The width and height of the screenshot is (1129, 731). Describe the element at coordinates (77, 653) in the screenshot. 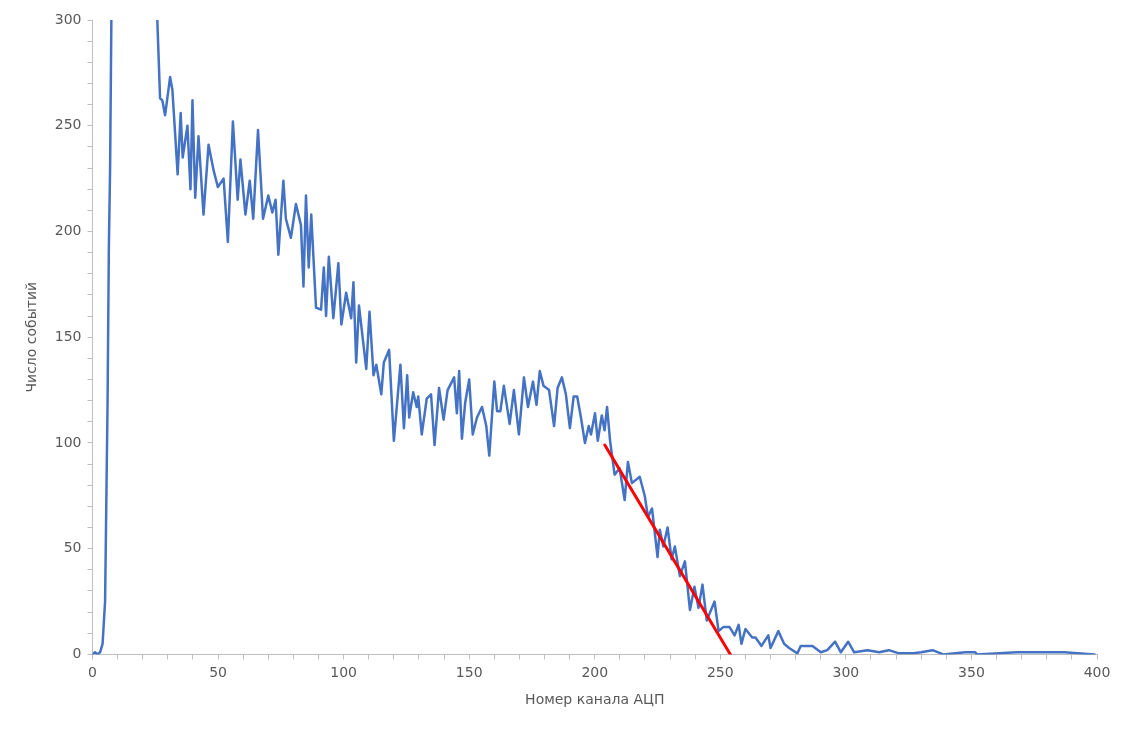

I see `y-tick-label: 0` at that location.